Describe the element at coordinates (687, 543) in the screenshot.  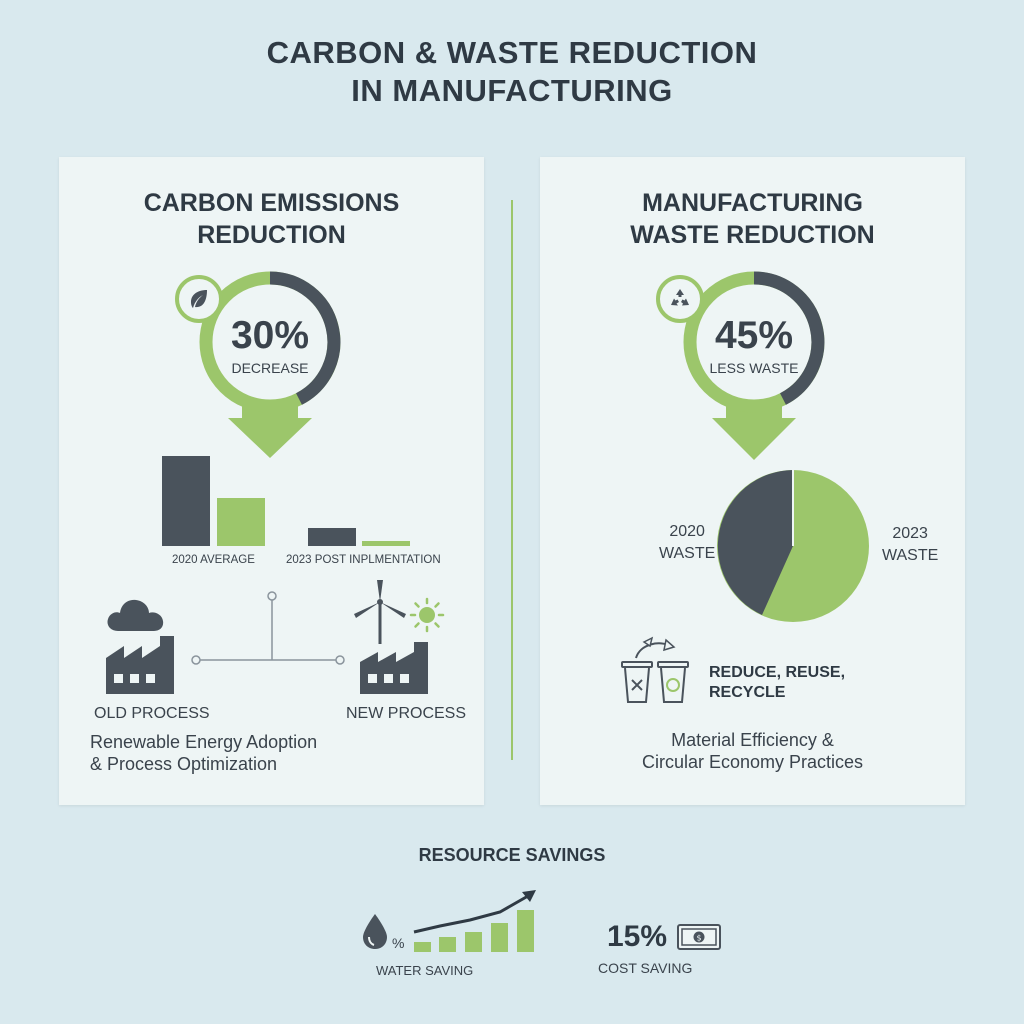
I see `pie-label-2020: 2020 WASTE` at that location.